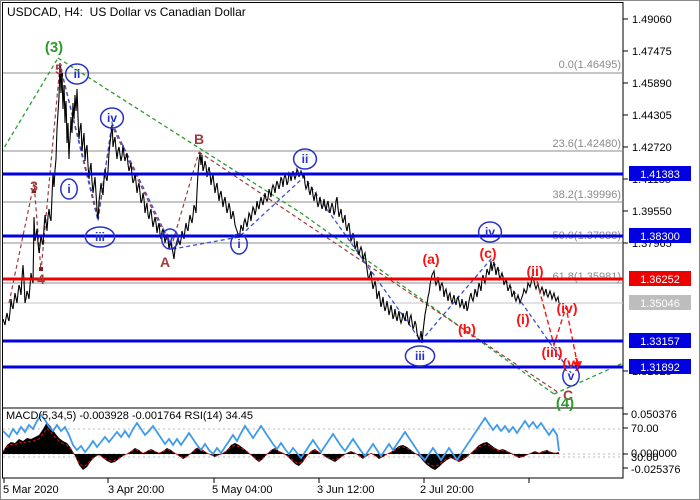  Describe the element at coordinates (652, 84) in the screenshot. I see `price-axis-label: 1.45890` at that location.